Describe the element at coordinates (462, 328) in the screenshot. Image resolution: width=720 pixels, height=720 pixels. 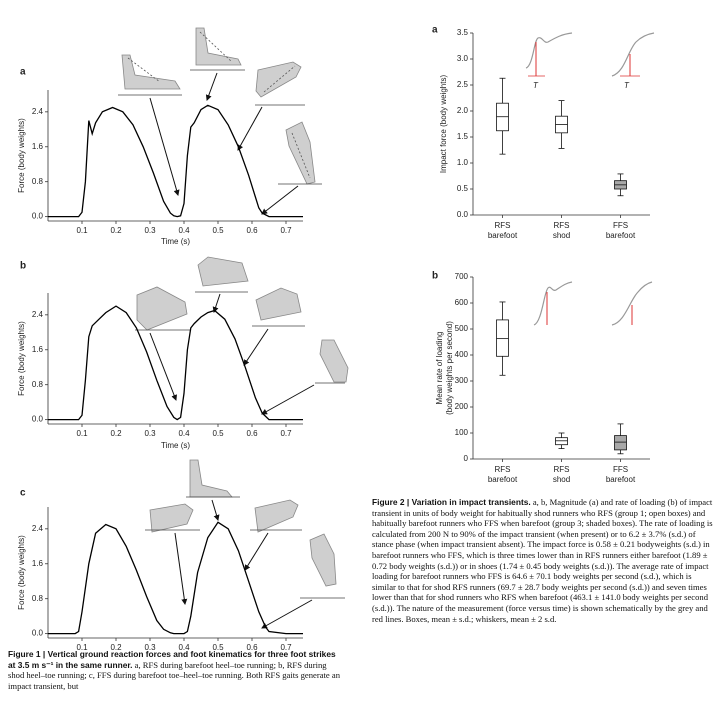
I see `y-tick-label: 500` at that location.